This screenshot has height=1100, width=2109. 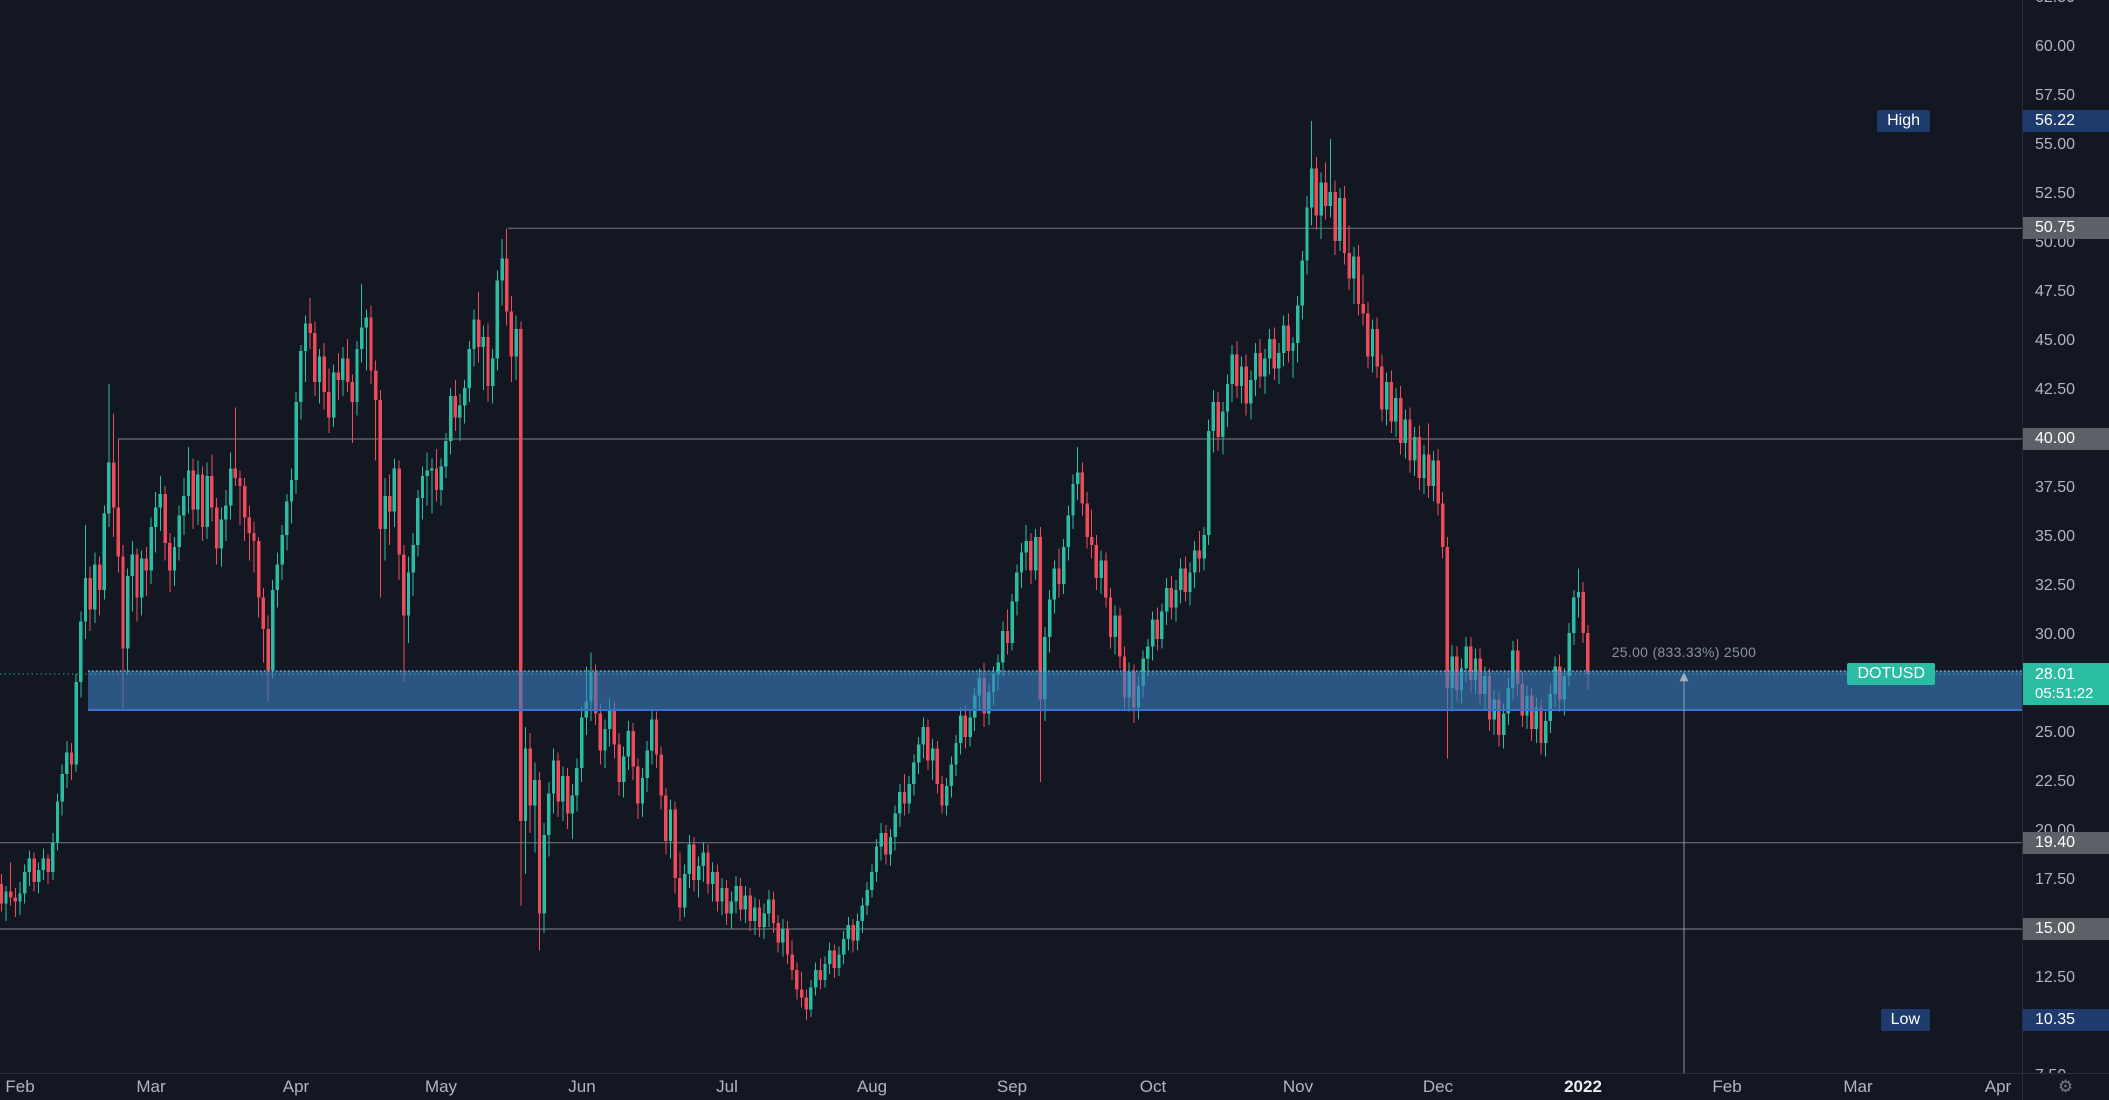 What do you see at coordinates (2066, 842) in the screenshot?
I see `level-price-badge: 19.40` at bounding box center [2066, 842].